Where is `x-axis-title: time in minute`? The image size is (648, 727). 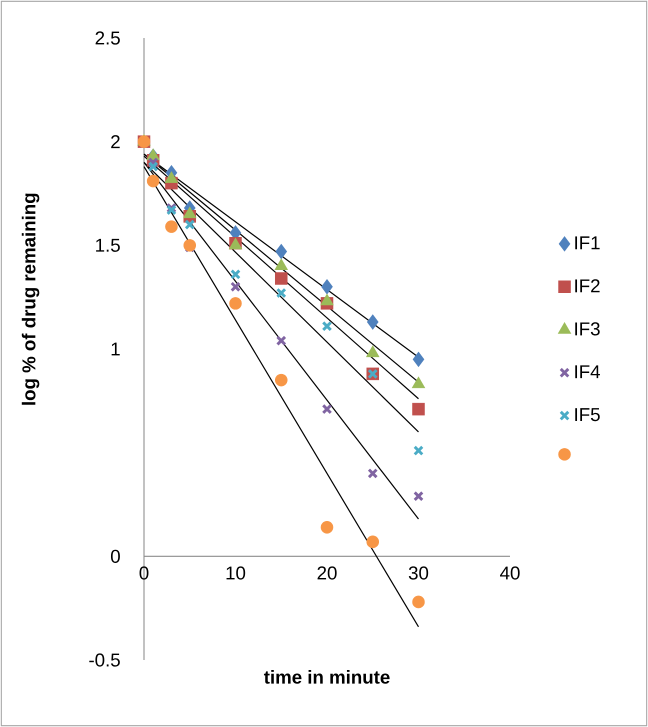
x-axis-title: time in minute is located at coordinates (327, 677).